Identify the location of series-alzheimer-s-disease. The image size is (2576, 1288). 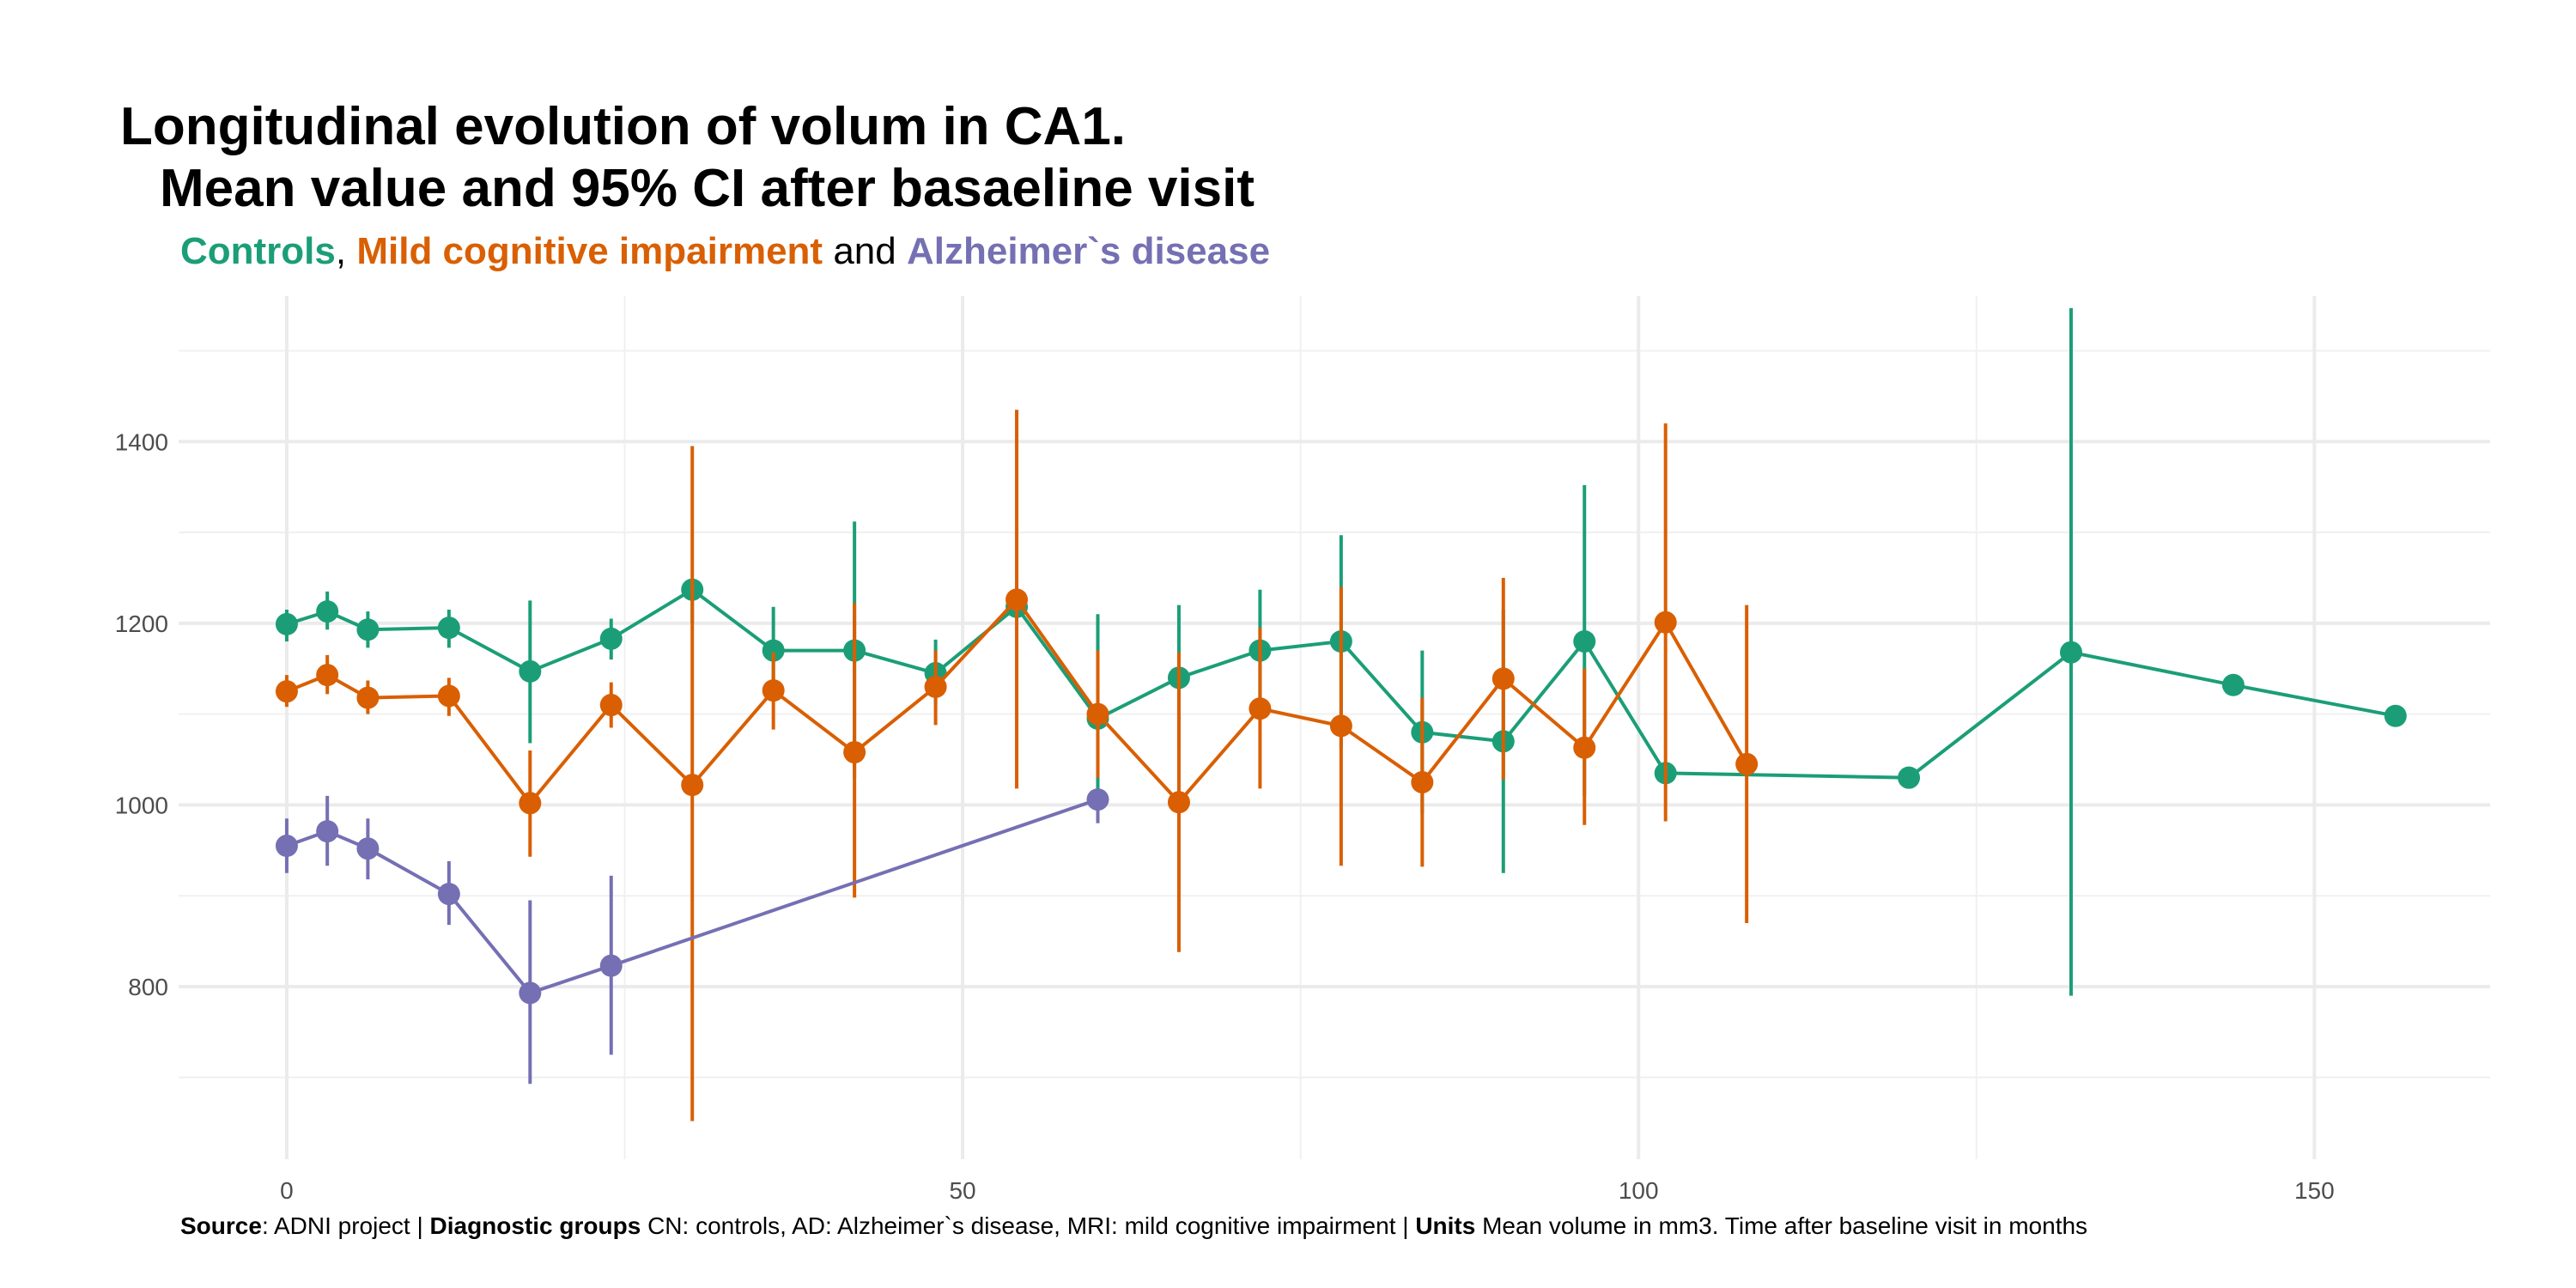
(692, 936).